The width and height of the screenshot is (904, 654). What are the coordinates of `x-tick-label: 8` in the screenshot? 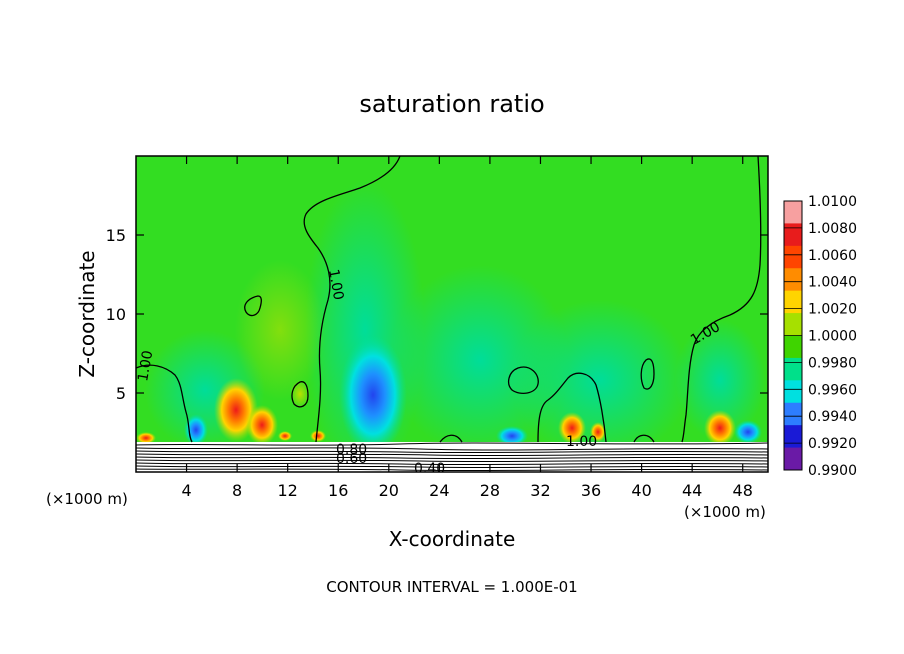 It's located at (237, 490).